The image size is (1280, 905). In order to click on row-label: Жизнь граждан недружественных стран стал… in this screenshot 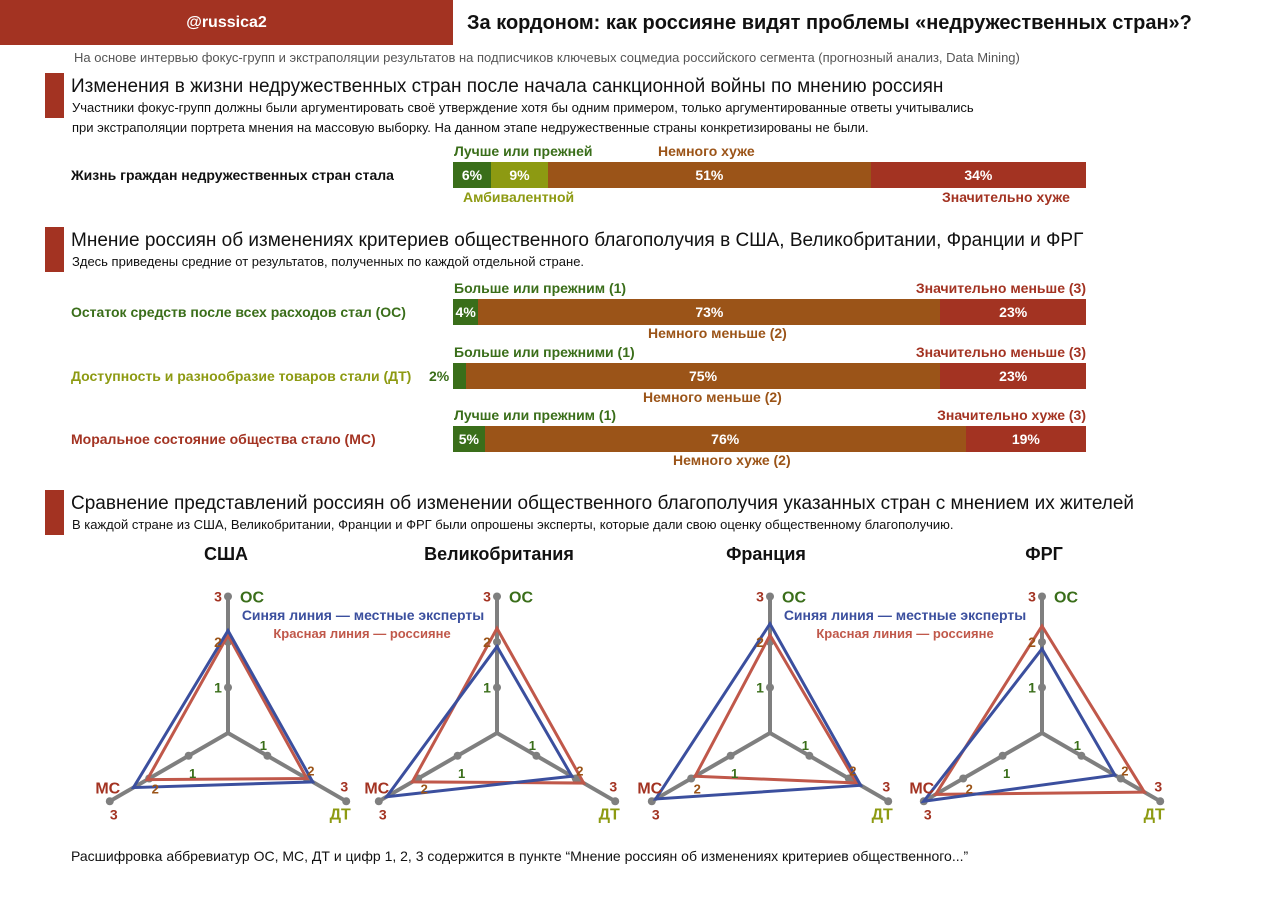, I will do `click(232, 175)`.